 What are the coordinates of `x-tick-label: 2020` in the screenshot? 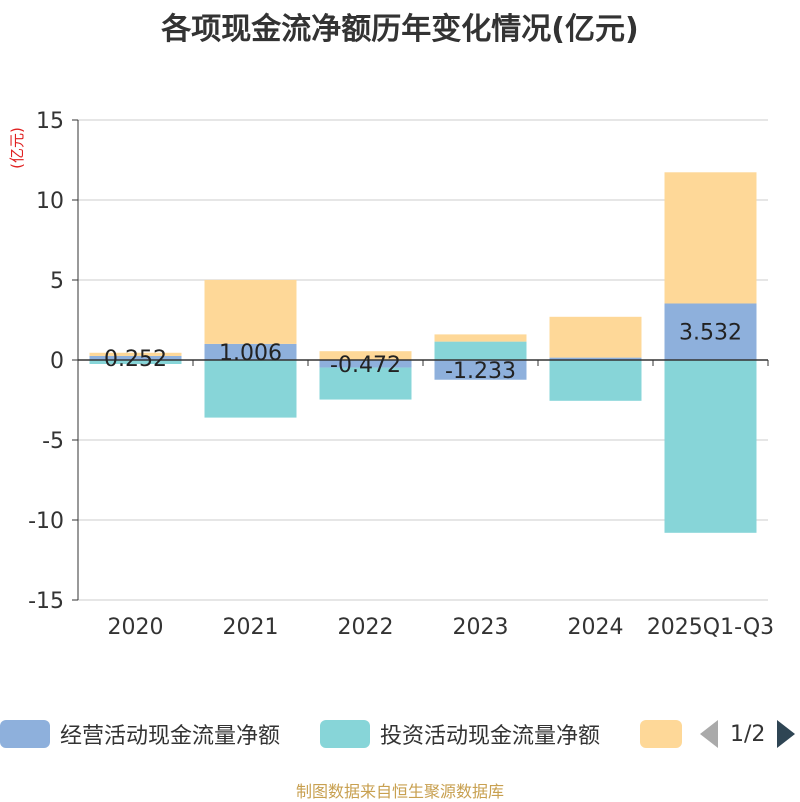 It's located at (136, 627).